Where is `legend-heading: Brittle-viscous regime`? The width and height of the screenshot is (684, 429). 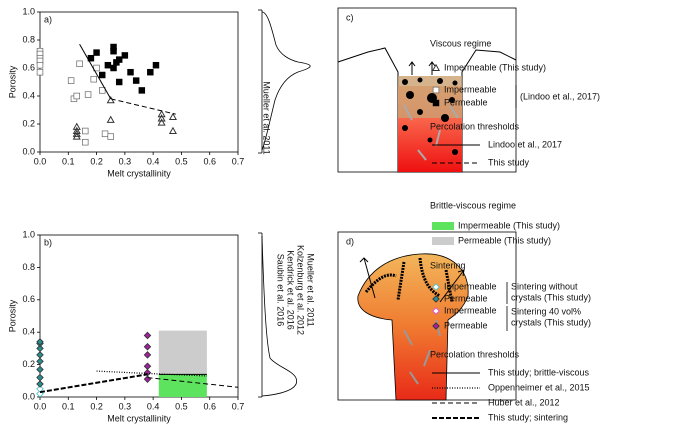 legend-heading: Brittle-viscous regime is located at coordinates (473, 205).